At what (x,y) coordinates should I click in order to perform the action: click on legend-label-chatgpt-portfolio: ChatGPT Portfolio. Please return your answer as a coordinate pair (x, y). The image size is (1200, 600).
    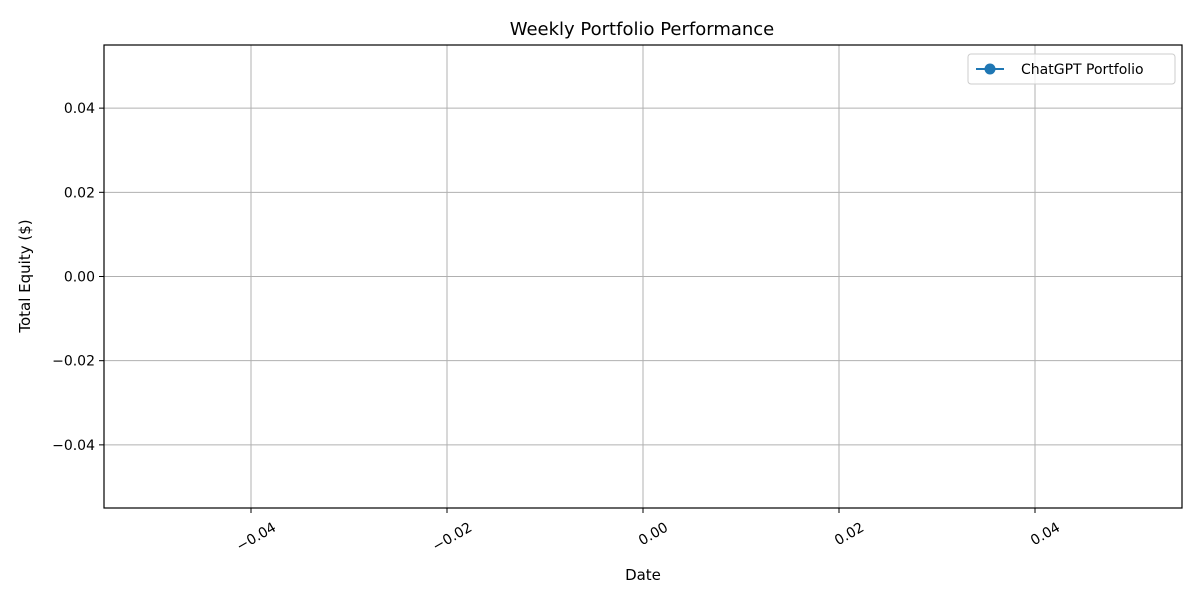
    Looking at the image, I should click on (1082, 70).